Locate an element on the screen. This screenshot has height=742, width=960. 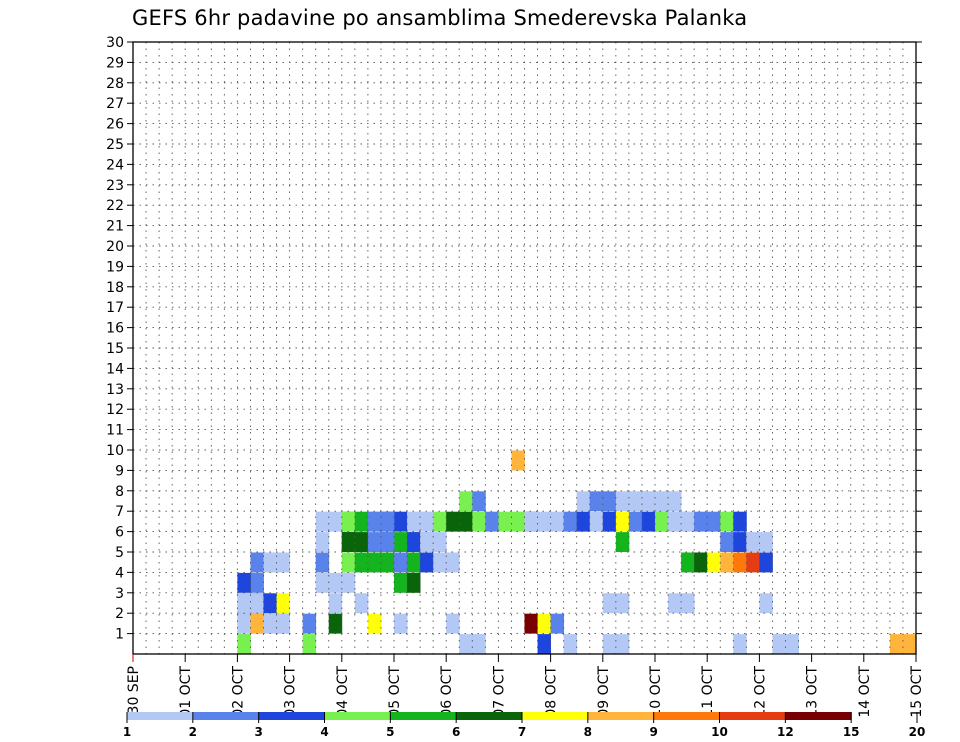
colorbar-label-1: 1 is located at coordinates (127, 732).